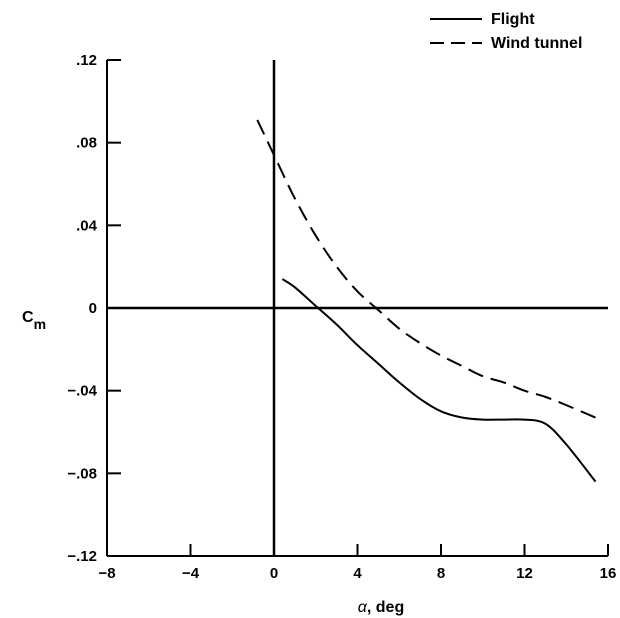  What do you see at coordinates (357, 573) in the screenshot?
I see `x-tick-label: 4` at bounding box center [357, 573].